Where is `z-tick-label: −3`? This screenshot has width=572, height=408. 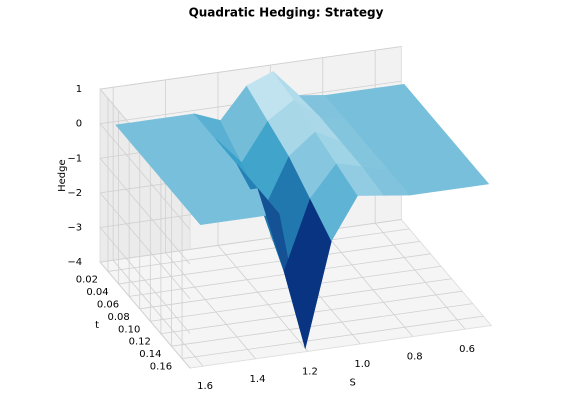 z-tick-label: −3 is located at coordinates (74, 227).